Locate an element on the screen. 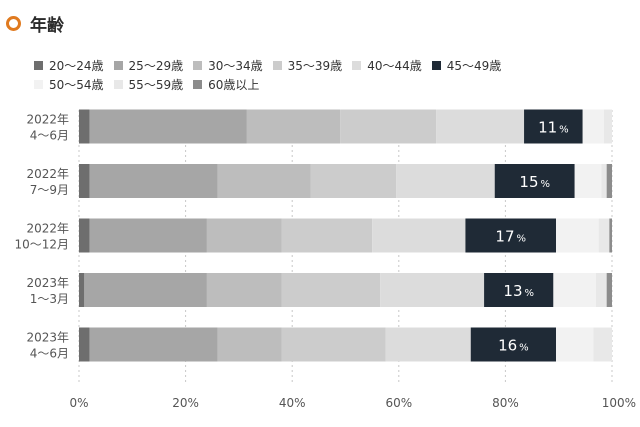 This screenshot has width=640, height=427. data-label: 16% is located at coordinates (513, 346).